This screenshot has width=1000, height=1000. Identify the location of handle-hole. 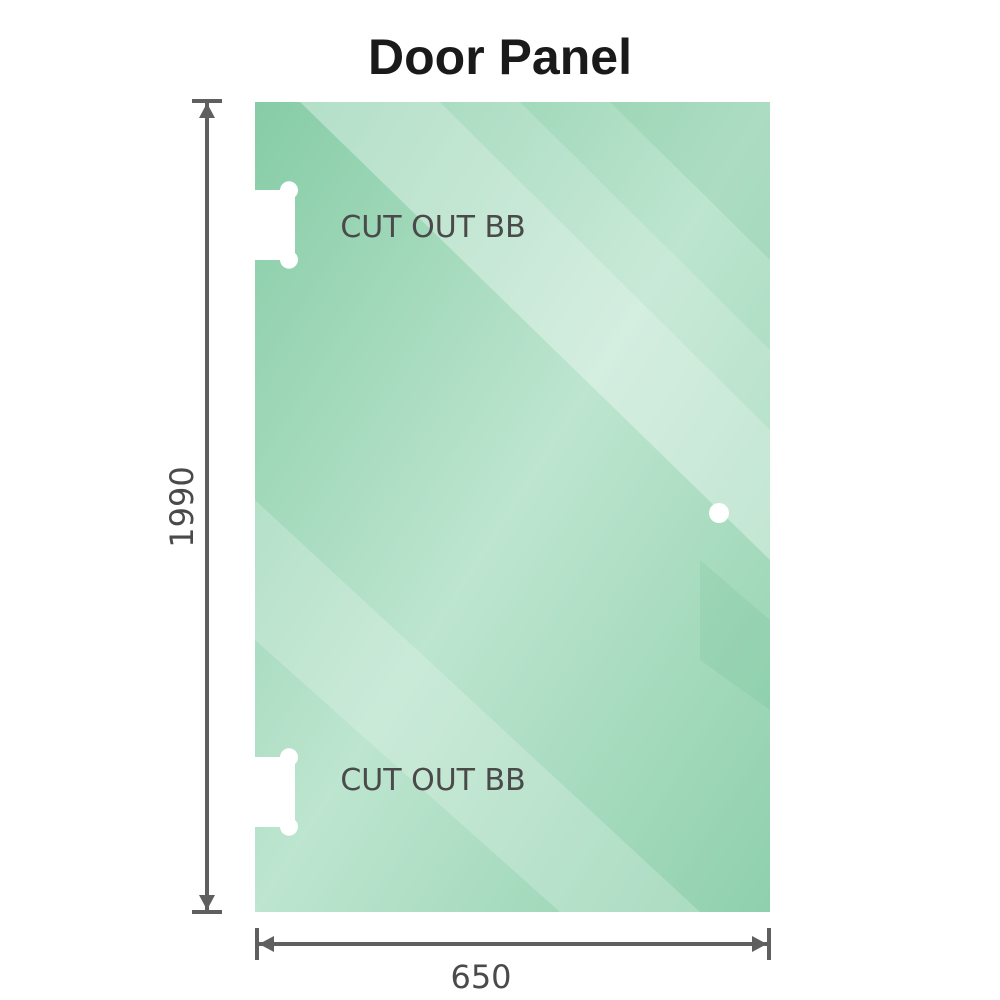
(719, 513).